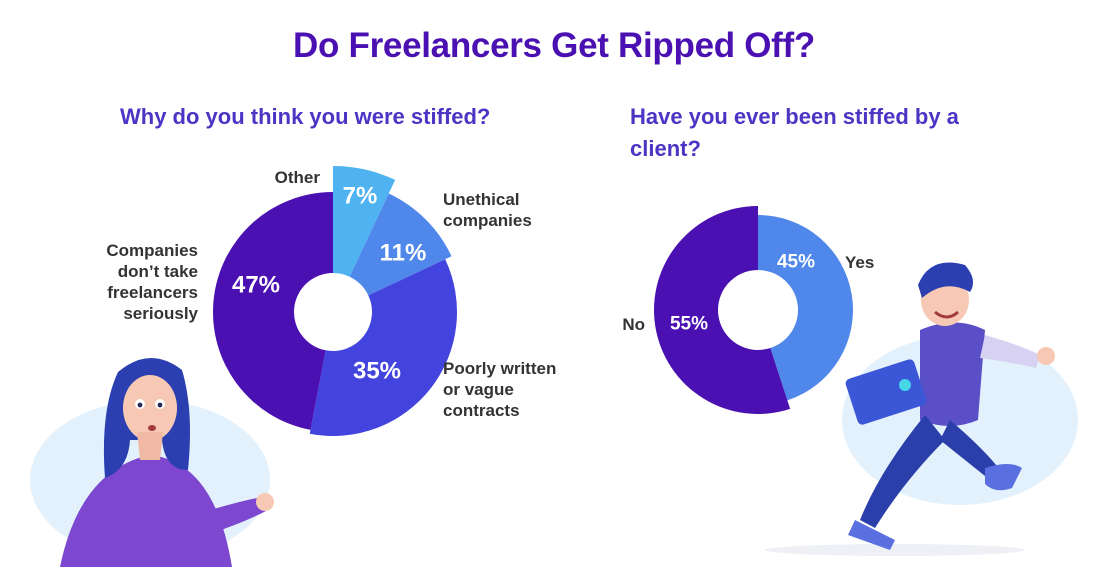 The width and height of the screenshot is (1108, 567). What do you see at coordinates (160, 405) in the screenshot?
I see `woman-pupil-right` at bounding box center [160, 405].